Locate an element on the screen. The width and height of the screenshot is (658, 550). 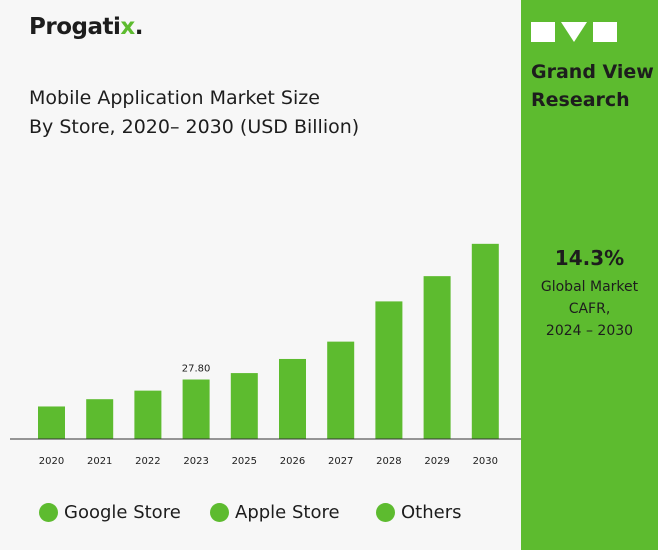
stat-label-line-2: CAFR, is located at coordinates (589, 309).